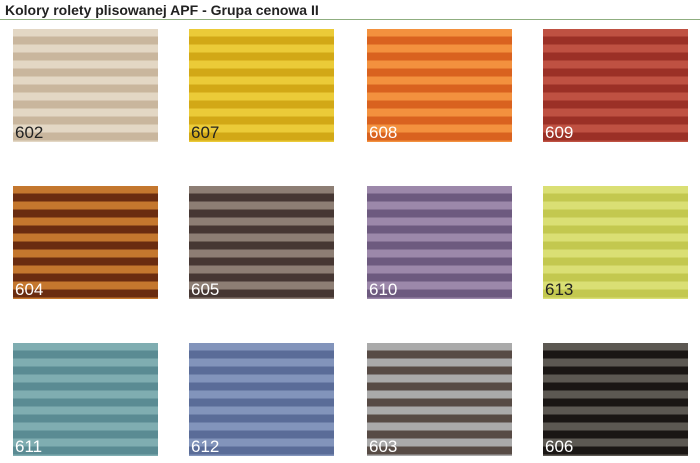 Image resolution: width=700 pixels, height=463 pixels. What do you see at coordinates (439, 242) in the screenshot?
I see `color-swatch-610: 610` at bounding box center [439, 242].